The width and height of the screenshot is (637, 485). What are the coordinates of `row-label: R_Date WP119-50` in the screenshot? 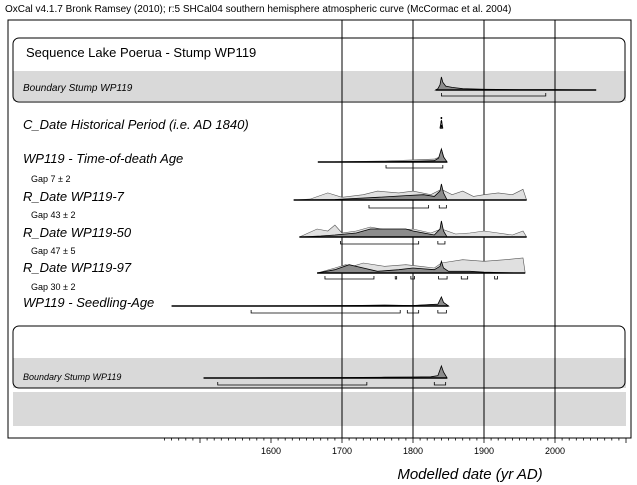 It's located at (77, 232).